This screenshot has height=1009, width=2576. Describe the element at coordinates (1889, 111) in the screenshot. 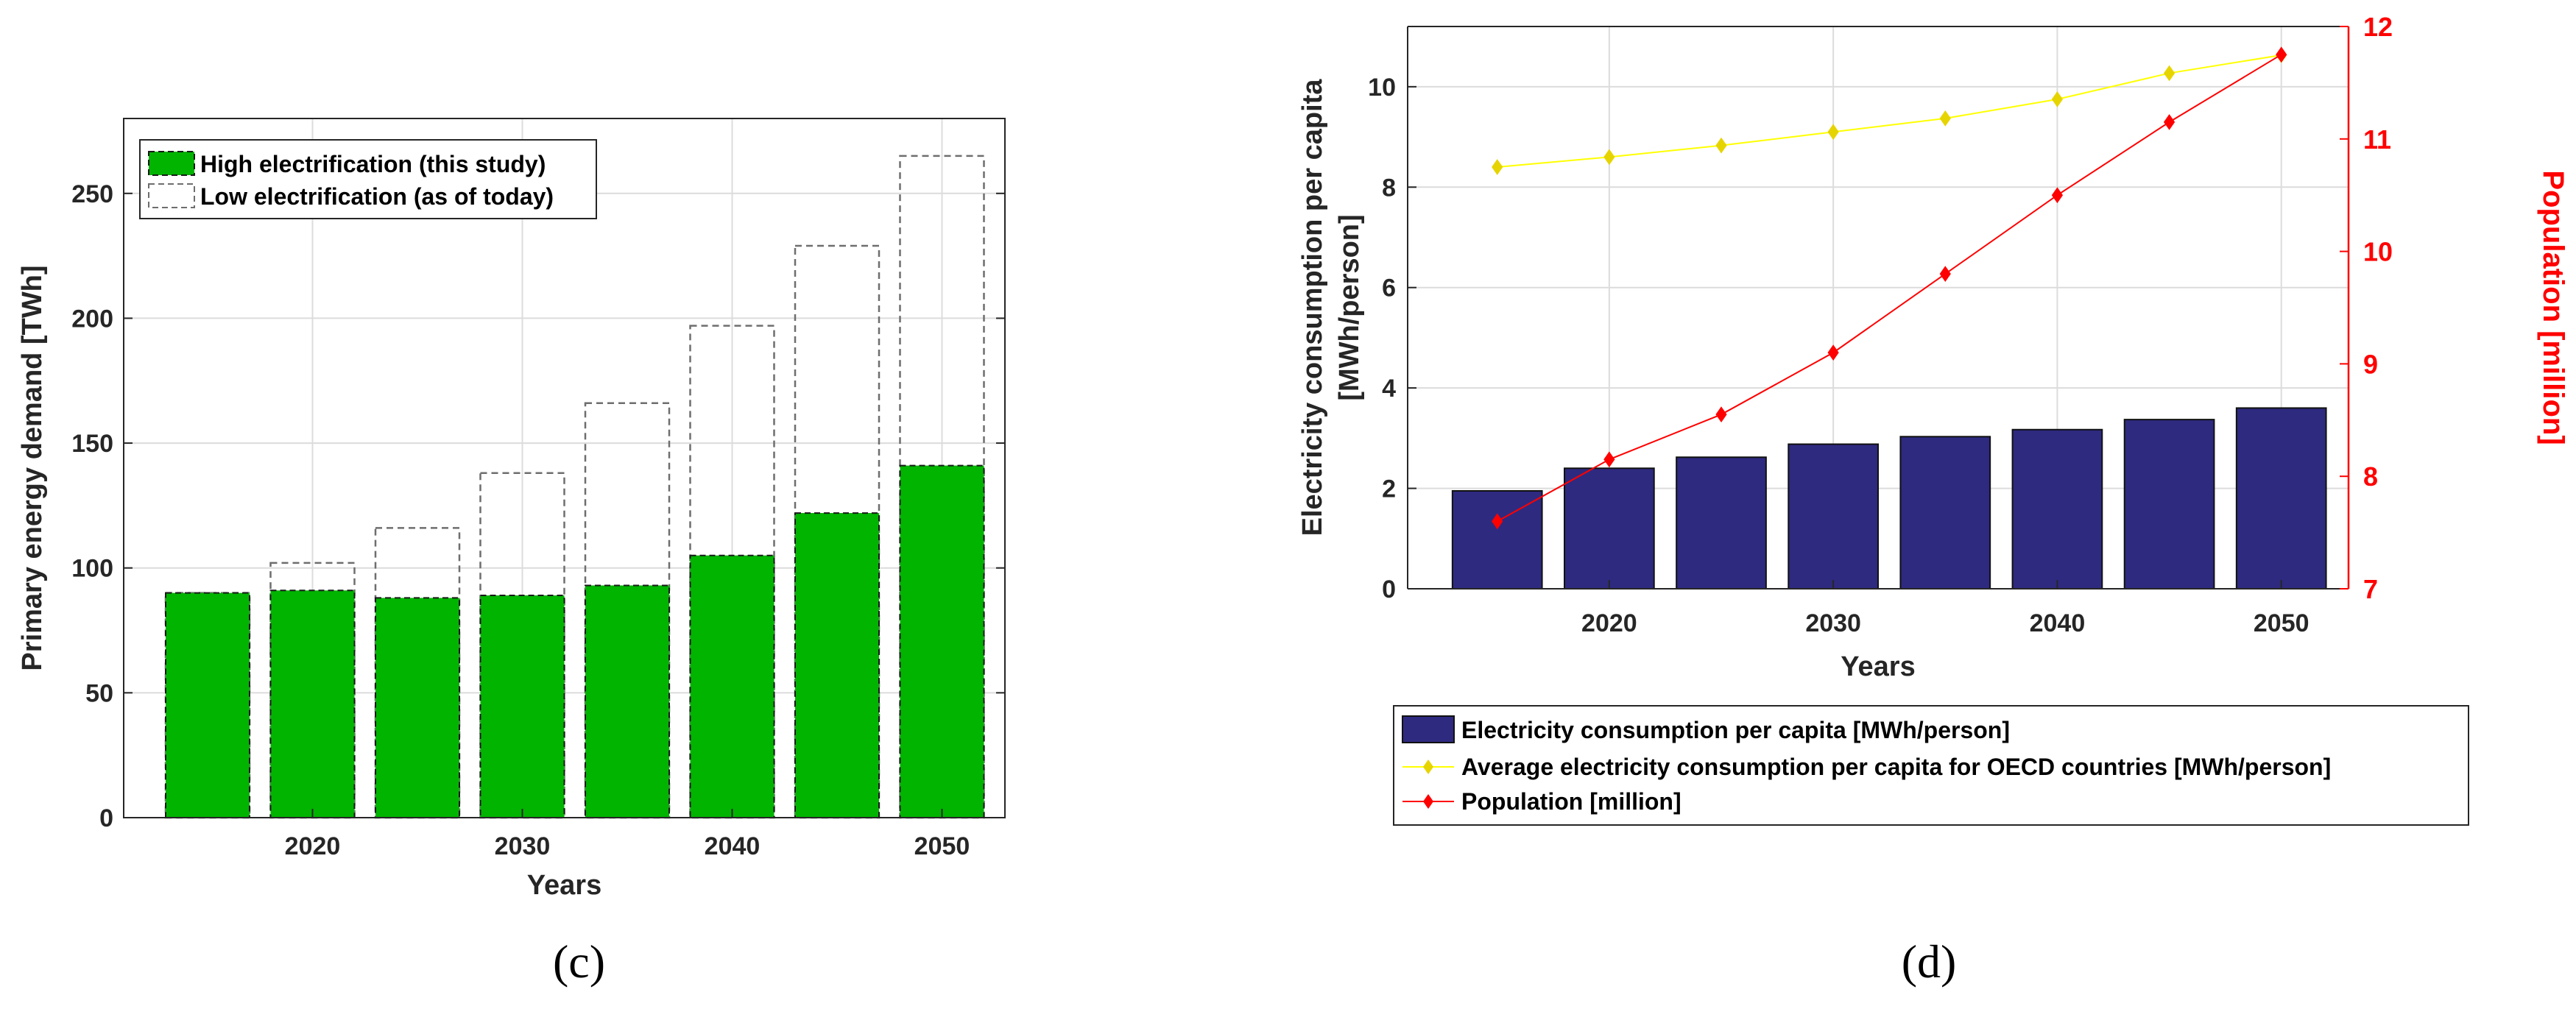

I see `oecd-line` at that location.